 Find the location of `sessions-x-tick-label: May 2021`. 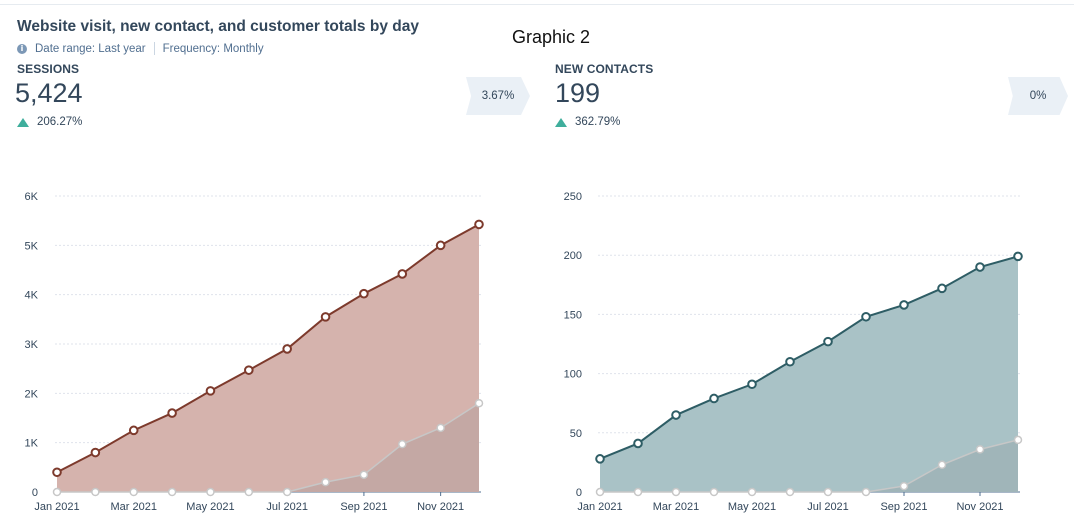

sessions-x-tick-label: May 2021 is located at coordinates (210, 507).